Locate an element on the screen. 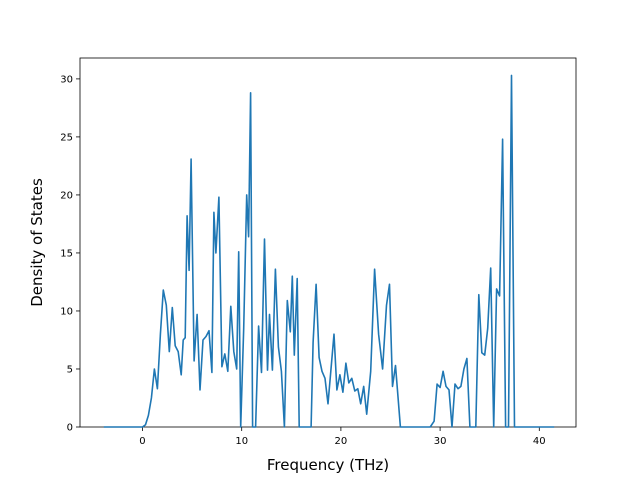  x-axis-label: Frequency (THz) is located at coordinates (328, 465).